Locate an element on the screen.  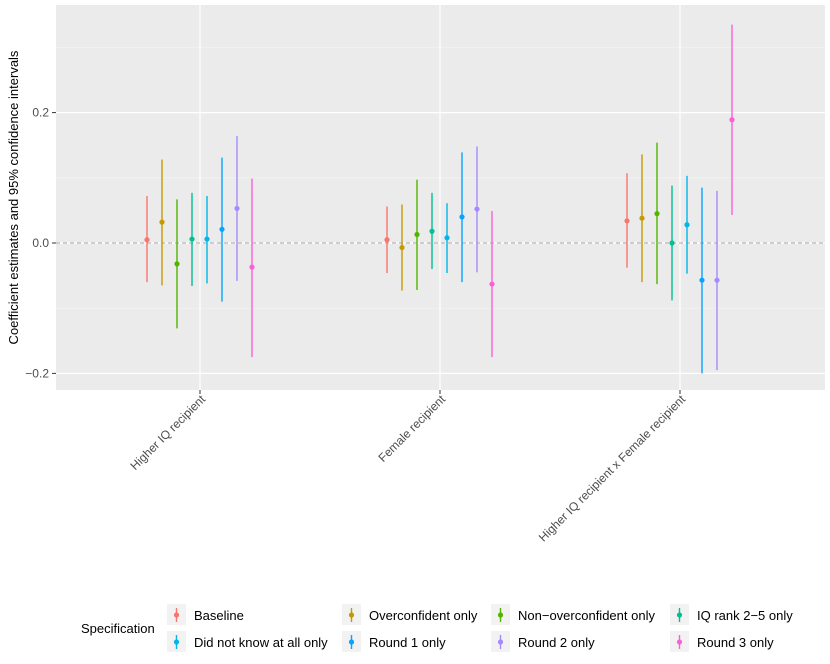
legend-entry: Non−overconfident only is located at coordinates (573, 614).